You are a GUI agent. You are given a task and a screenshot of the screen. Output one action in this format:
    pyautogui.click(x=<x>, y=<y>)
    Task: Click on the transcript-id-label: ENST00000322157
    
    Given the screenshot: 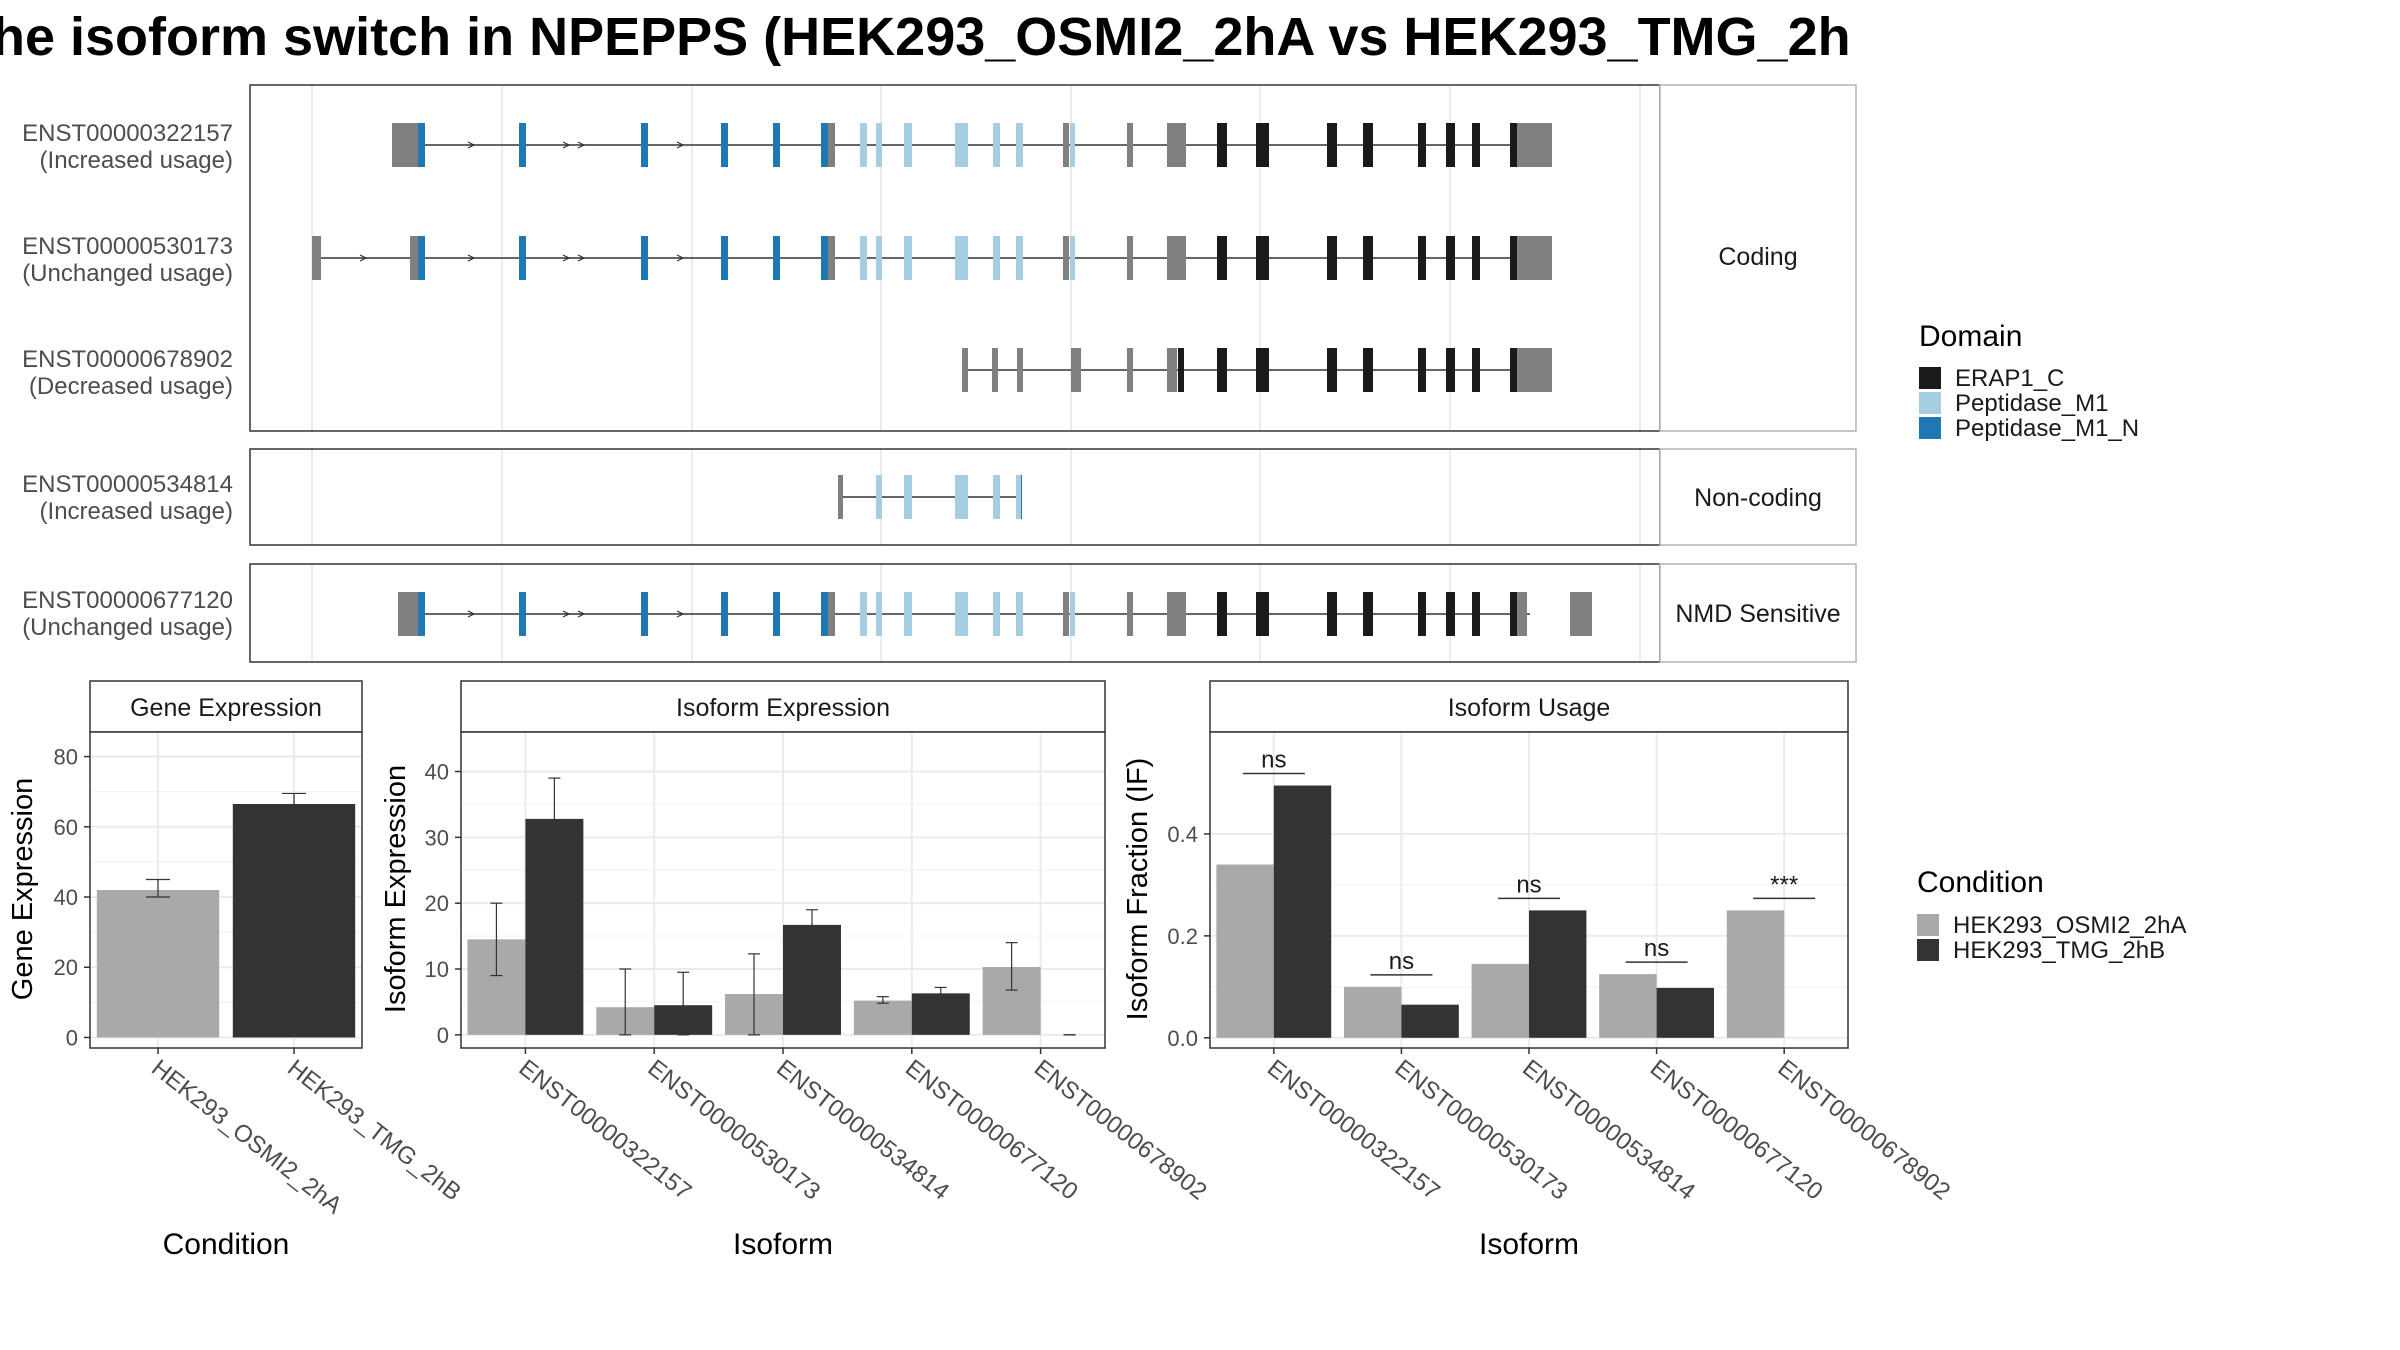 What is the action you would take?
    pyautogui.click(x=127, y=133)
    